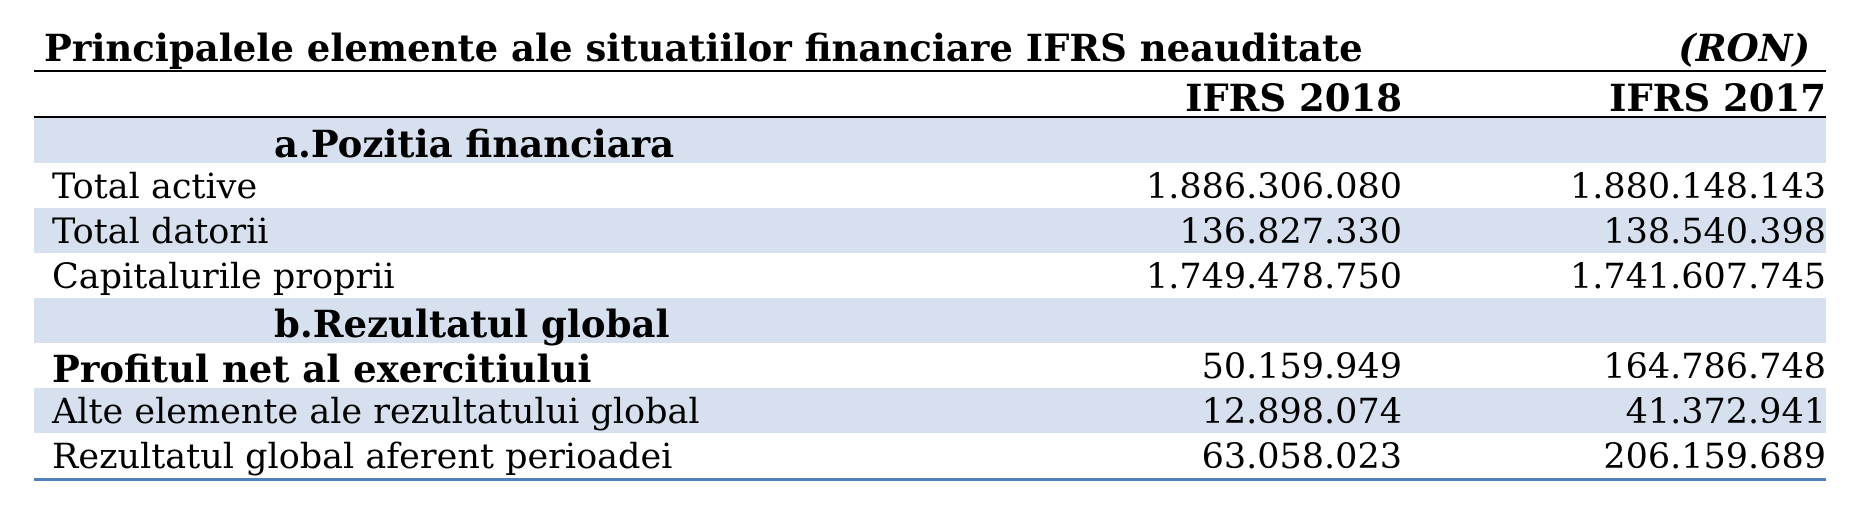 Image resolution: width=1862 pixels, height=506 pixels. I want to click on value-2017: 41.372.941, so click(1725, 412).